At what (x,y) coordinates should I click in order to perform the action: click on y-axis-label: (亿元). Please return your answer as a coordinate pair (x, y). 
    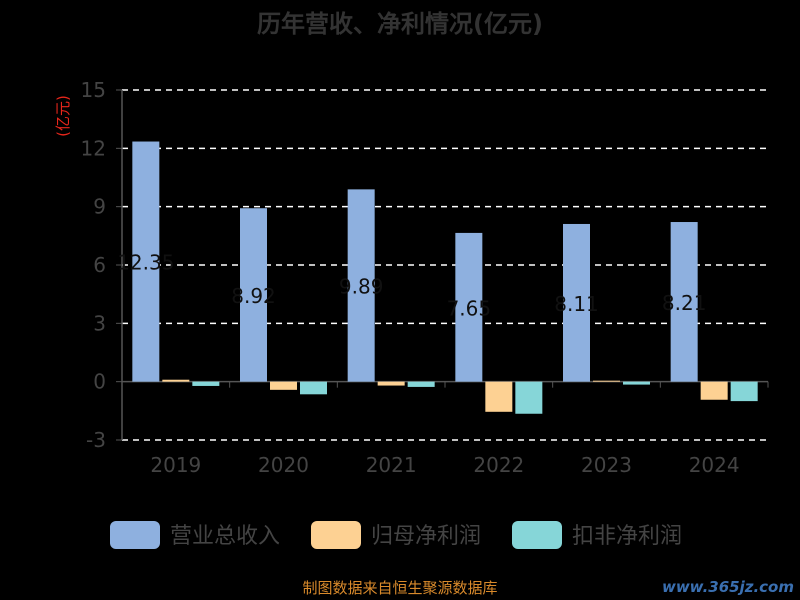
    Looking at the image, I should click on (63, 116).